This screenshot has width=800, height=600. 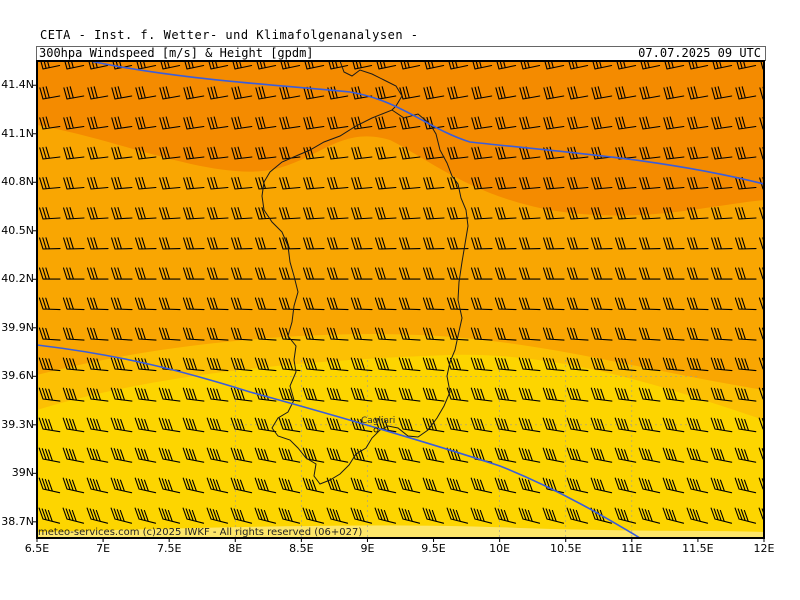 What do you see at coordinates (376, 430) in the screenshot?
I see `cagliari-marker` at bounding box center [376, 430].